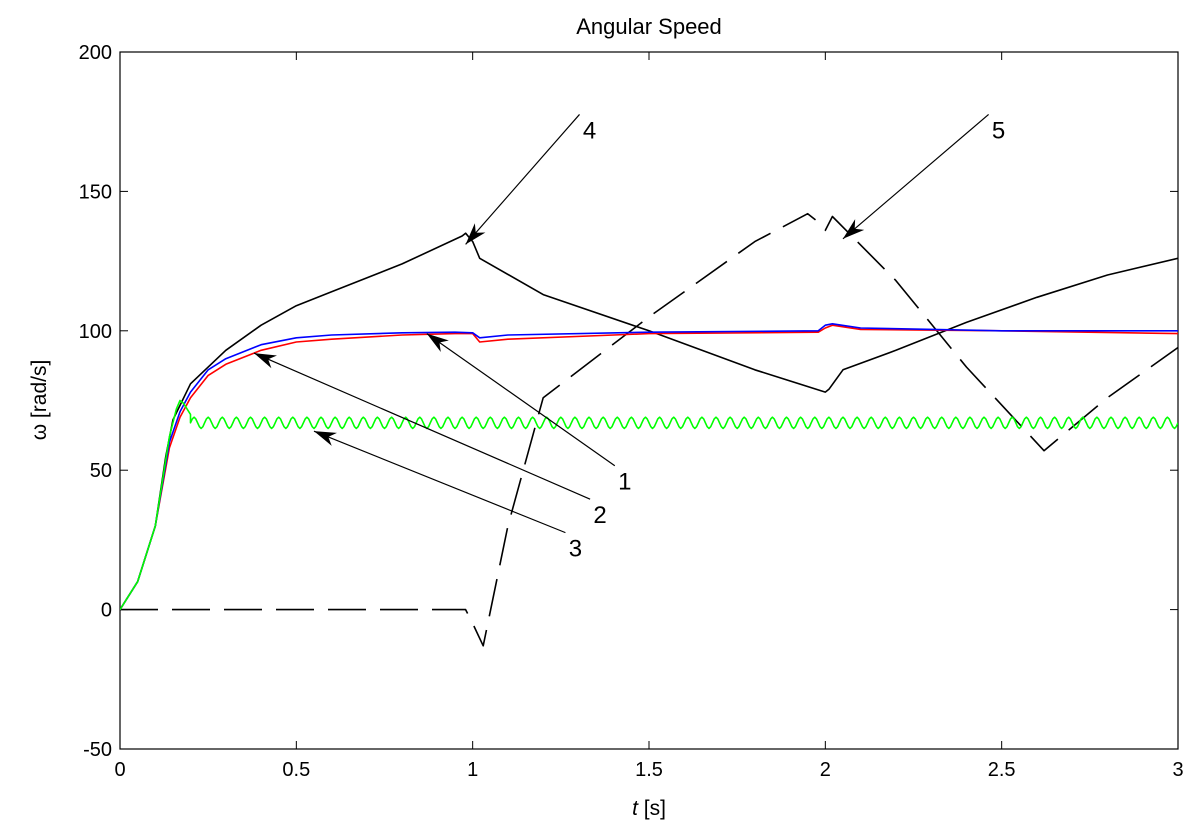  Describe the element at coordinates (95, 332) in the screenshot. I see `y-tick-label: 100` at that location.